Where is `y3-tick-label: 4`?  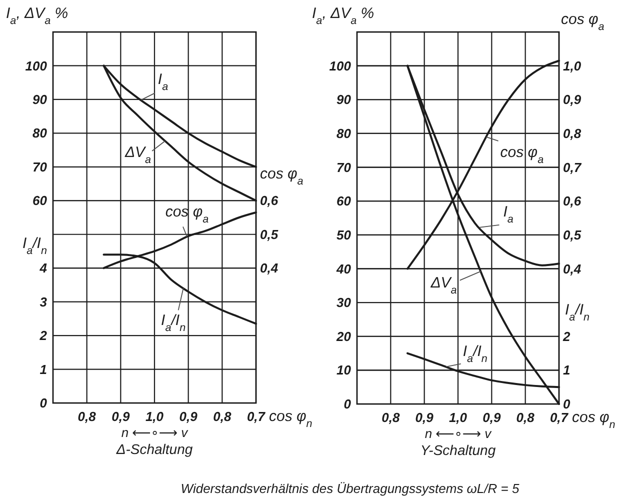 y3-tick-label: 4 is located at coordinates (43, 268).